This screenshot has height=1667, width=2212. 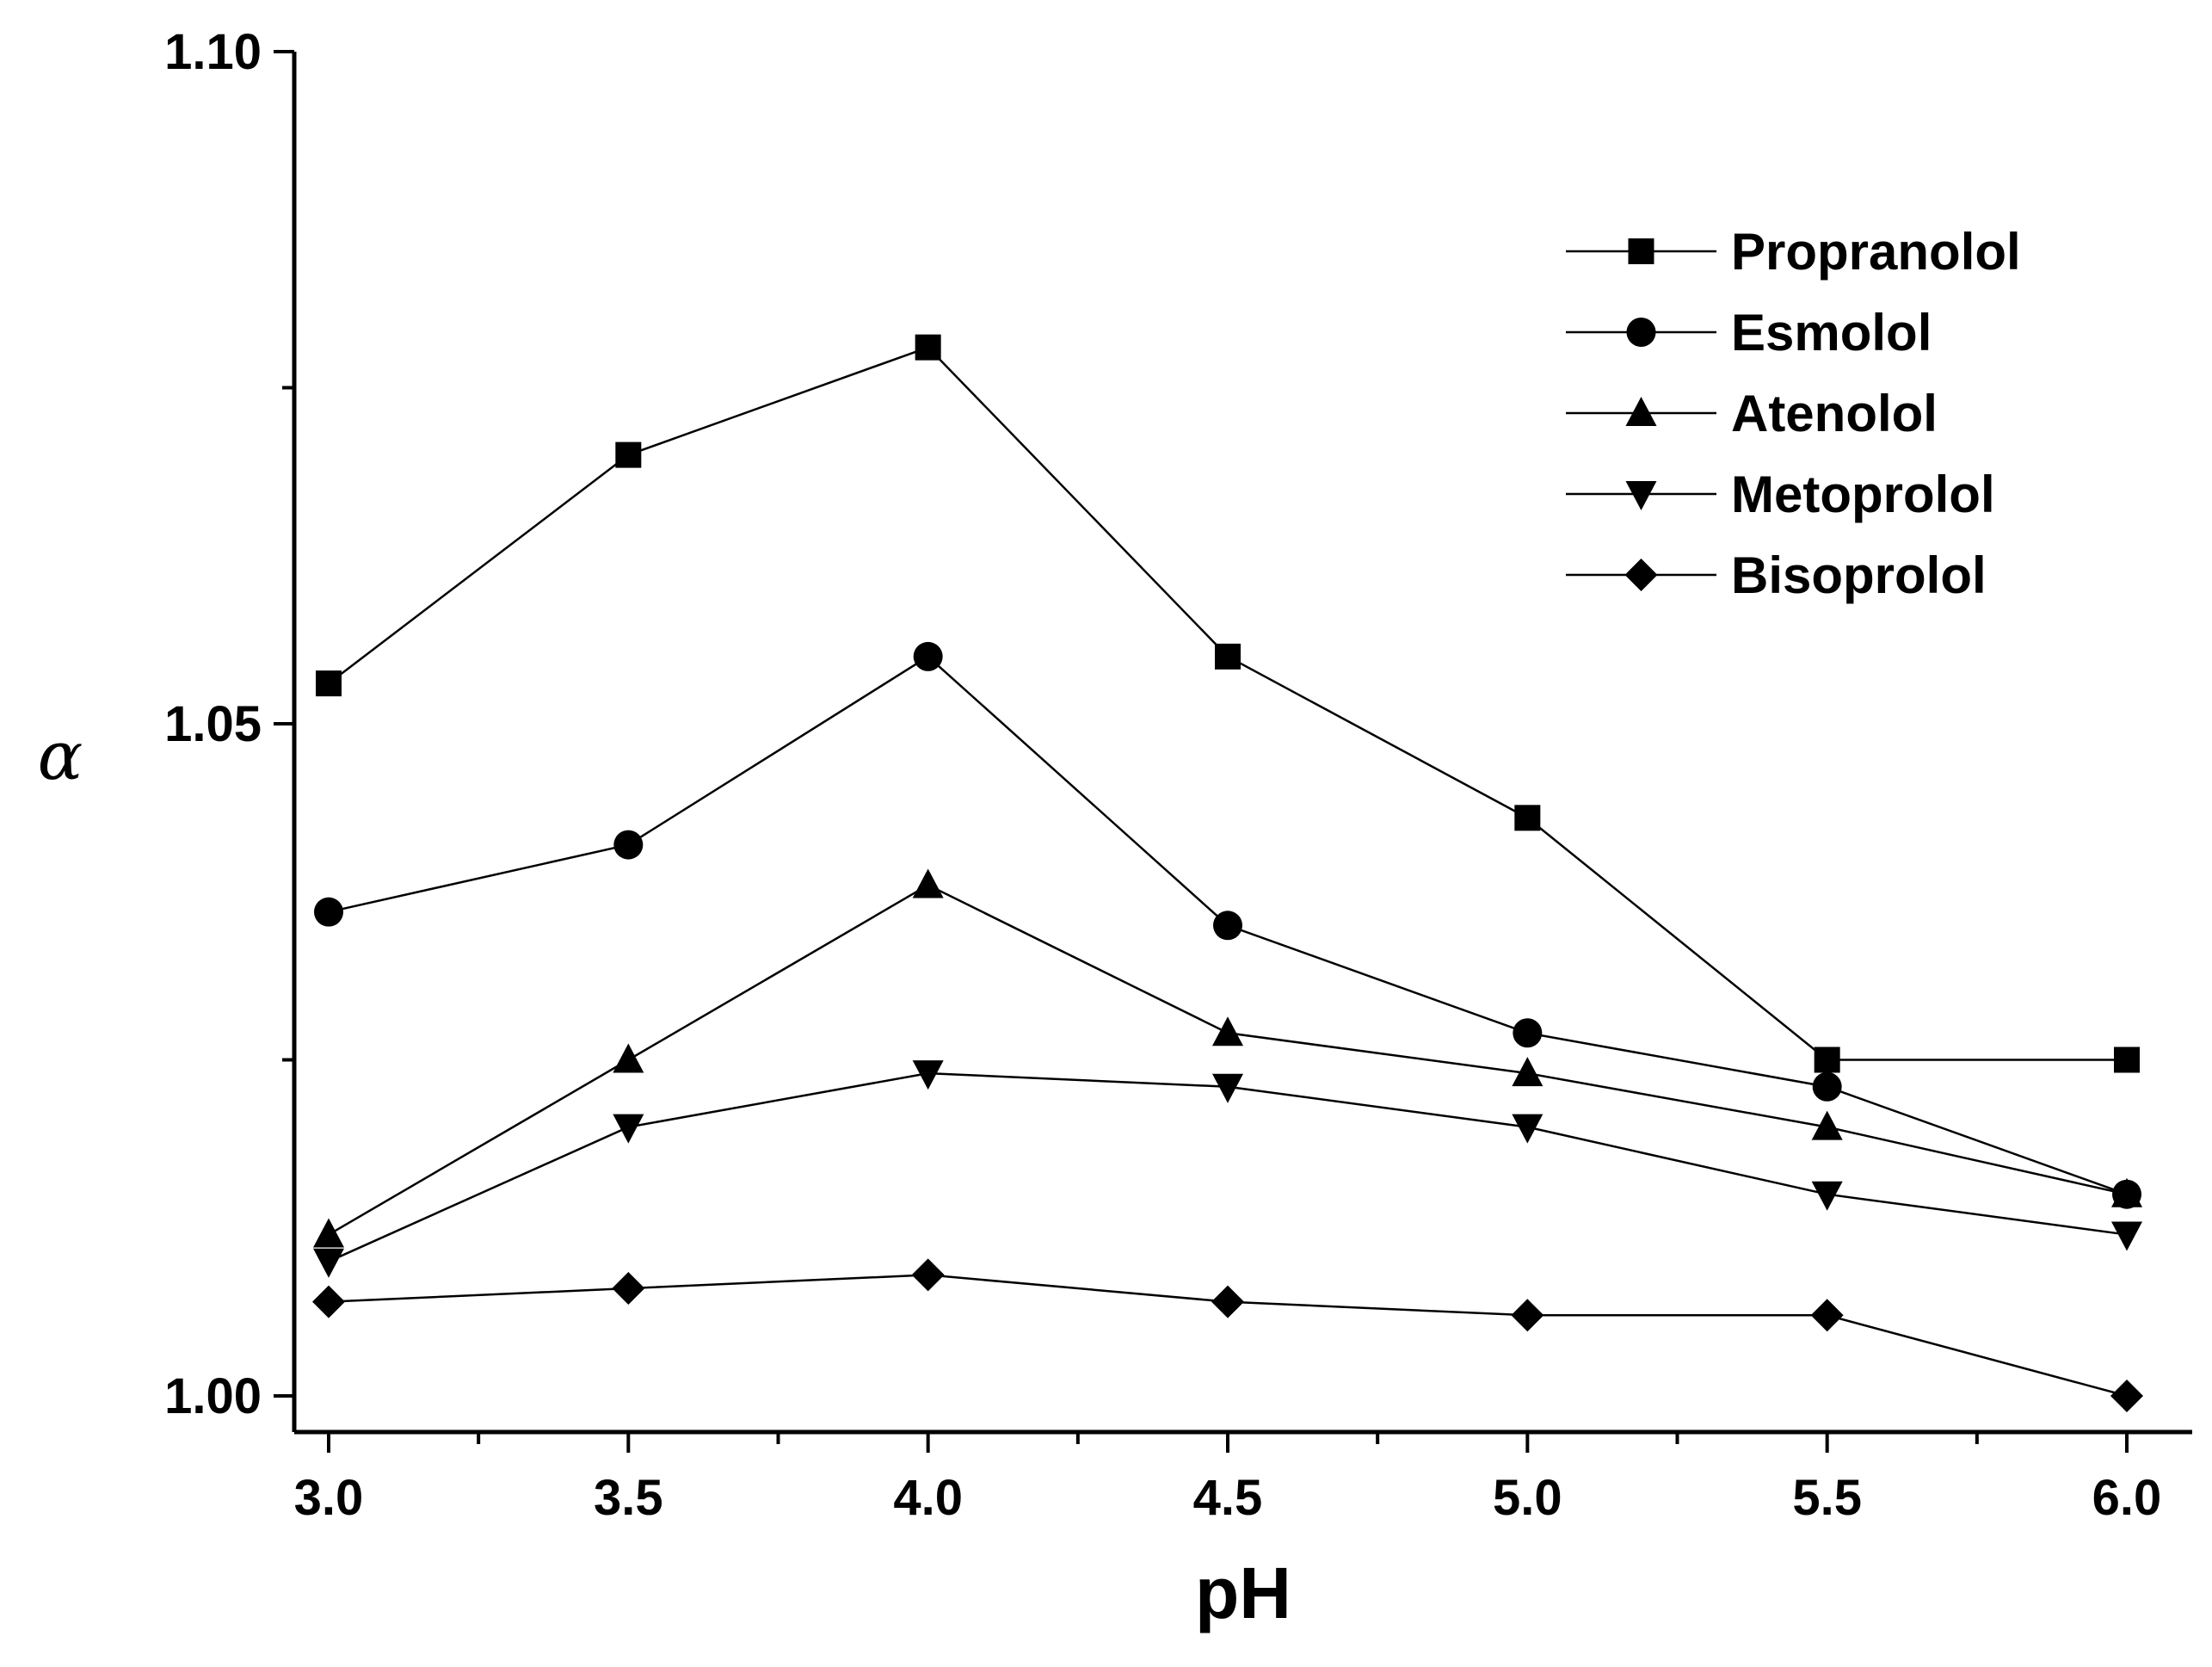 I want to click on legend-marker-circle, so click(x=1641, y=332).